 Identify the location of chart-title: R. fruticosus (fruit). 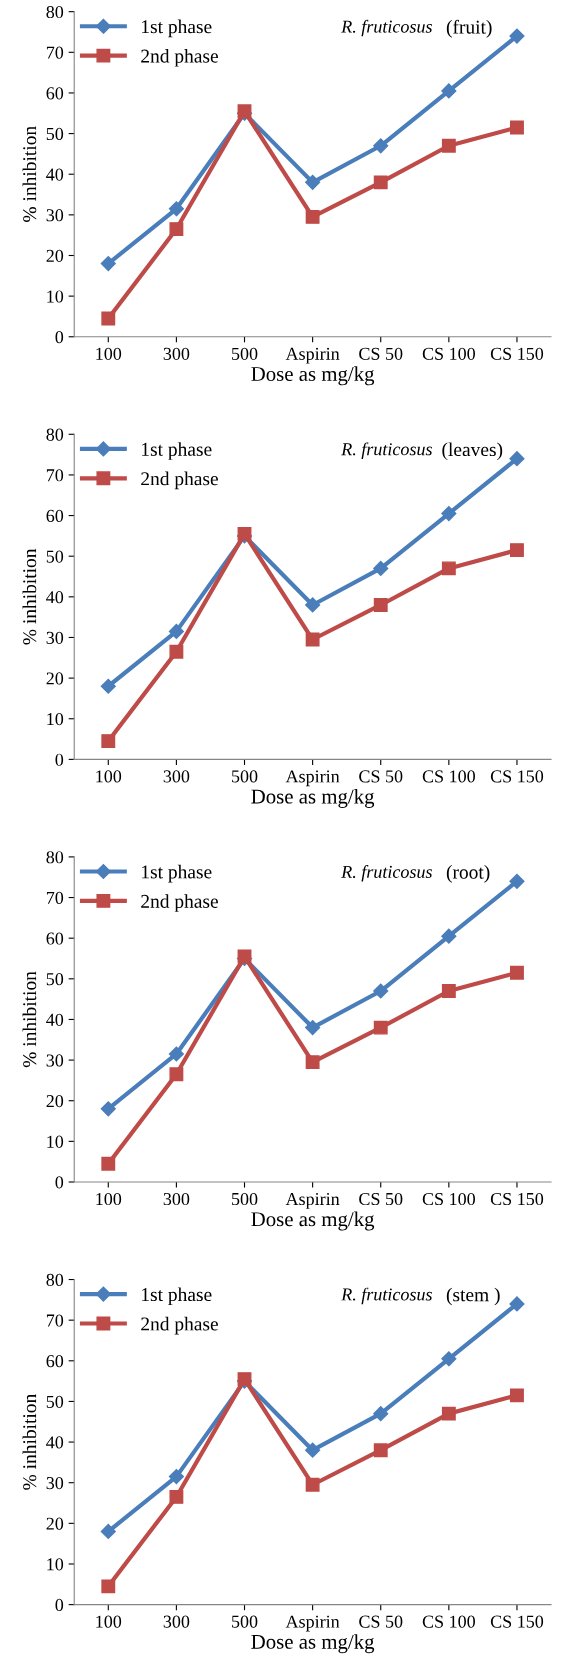
(416, 28).